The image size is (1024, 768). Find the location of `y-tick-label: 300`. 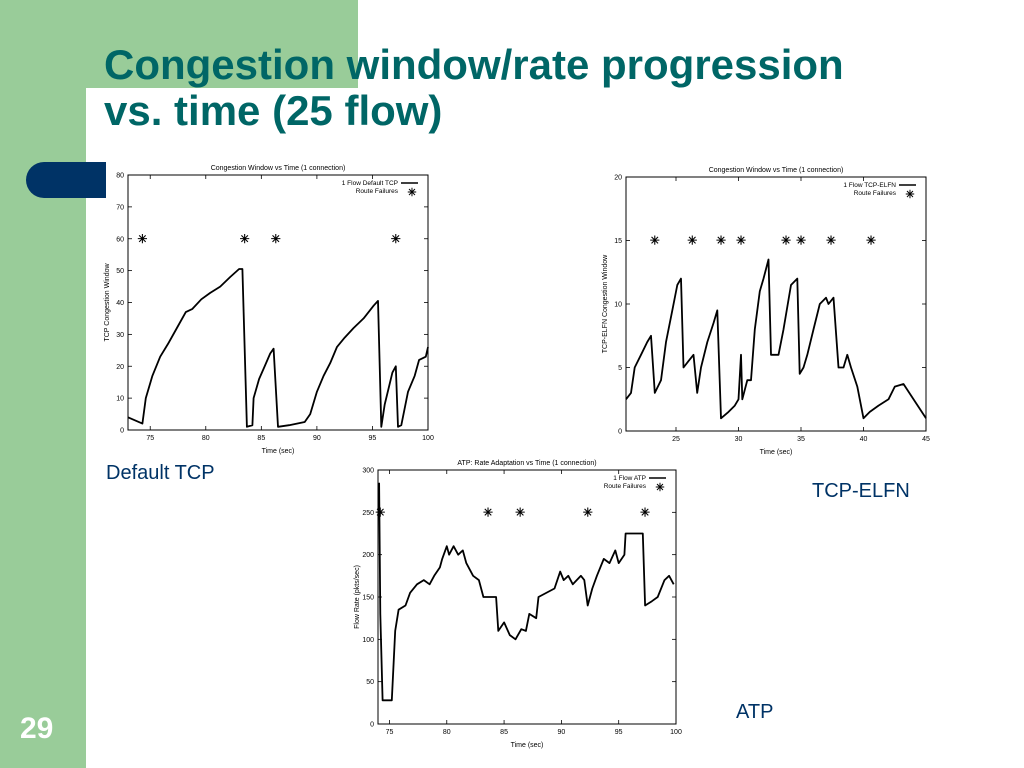

y-tick-label: 300 is located at coordinates (368, 471).